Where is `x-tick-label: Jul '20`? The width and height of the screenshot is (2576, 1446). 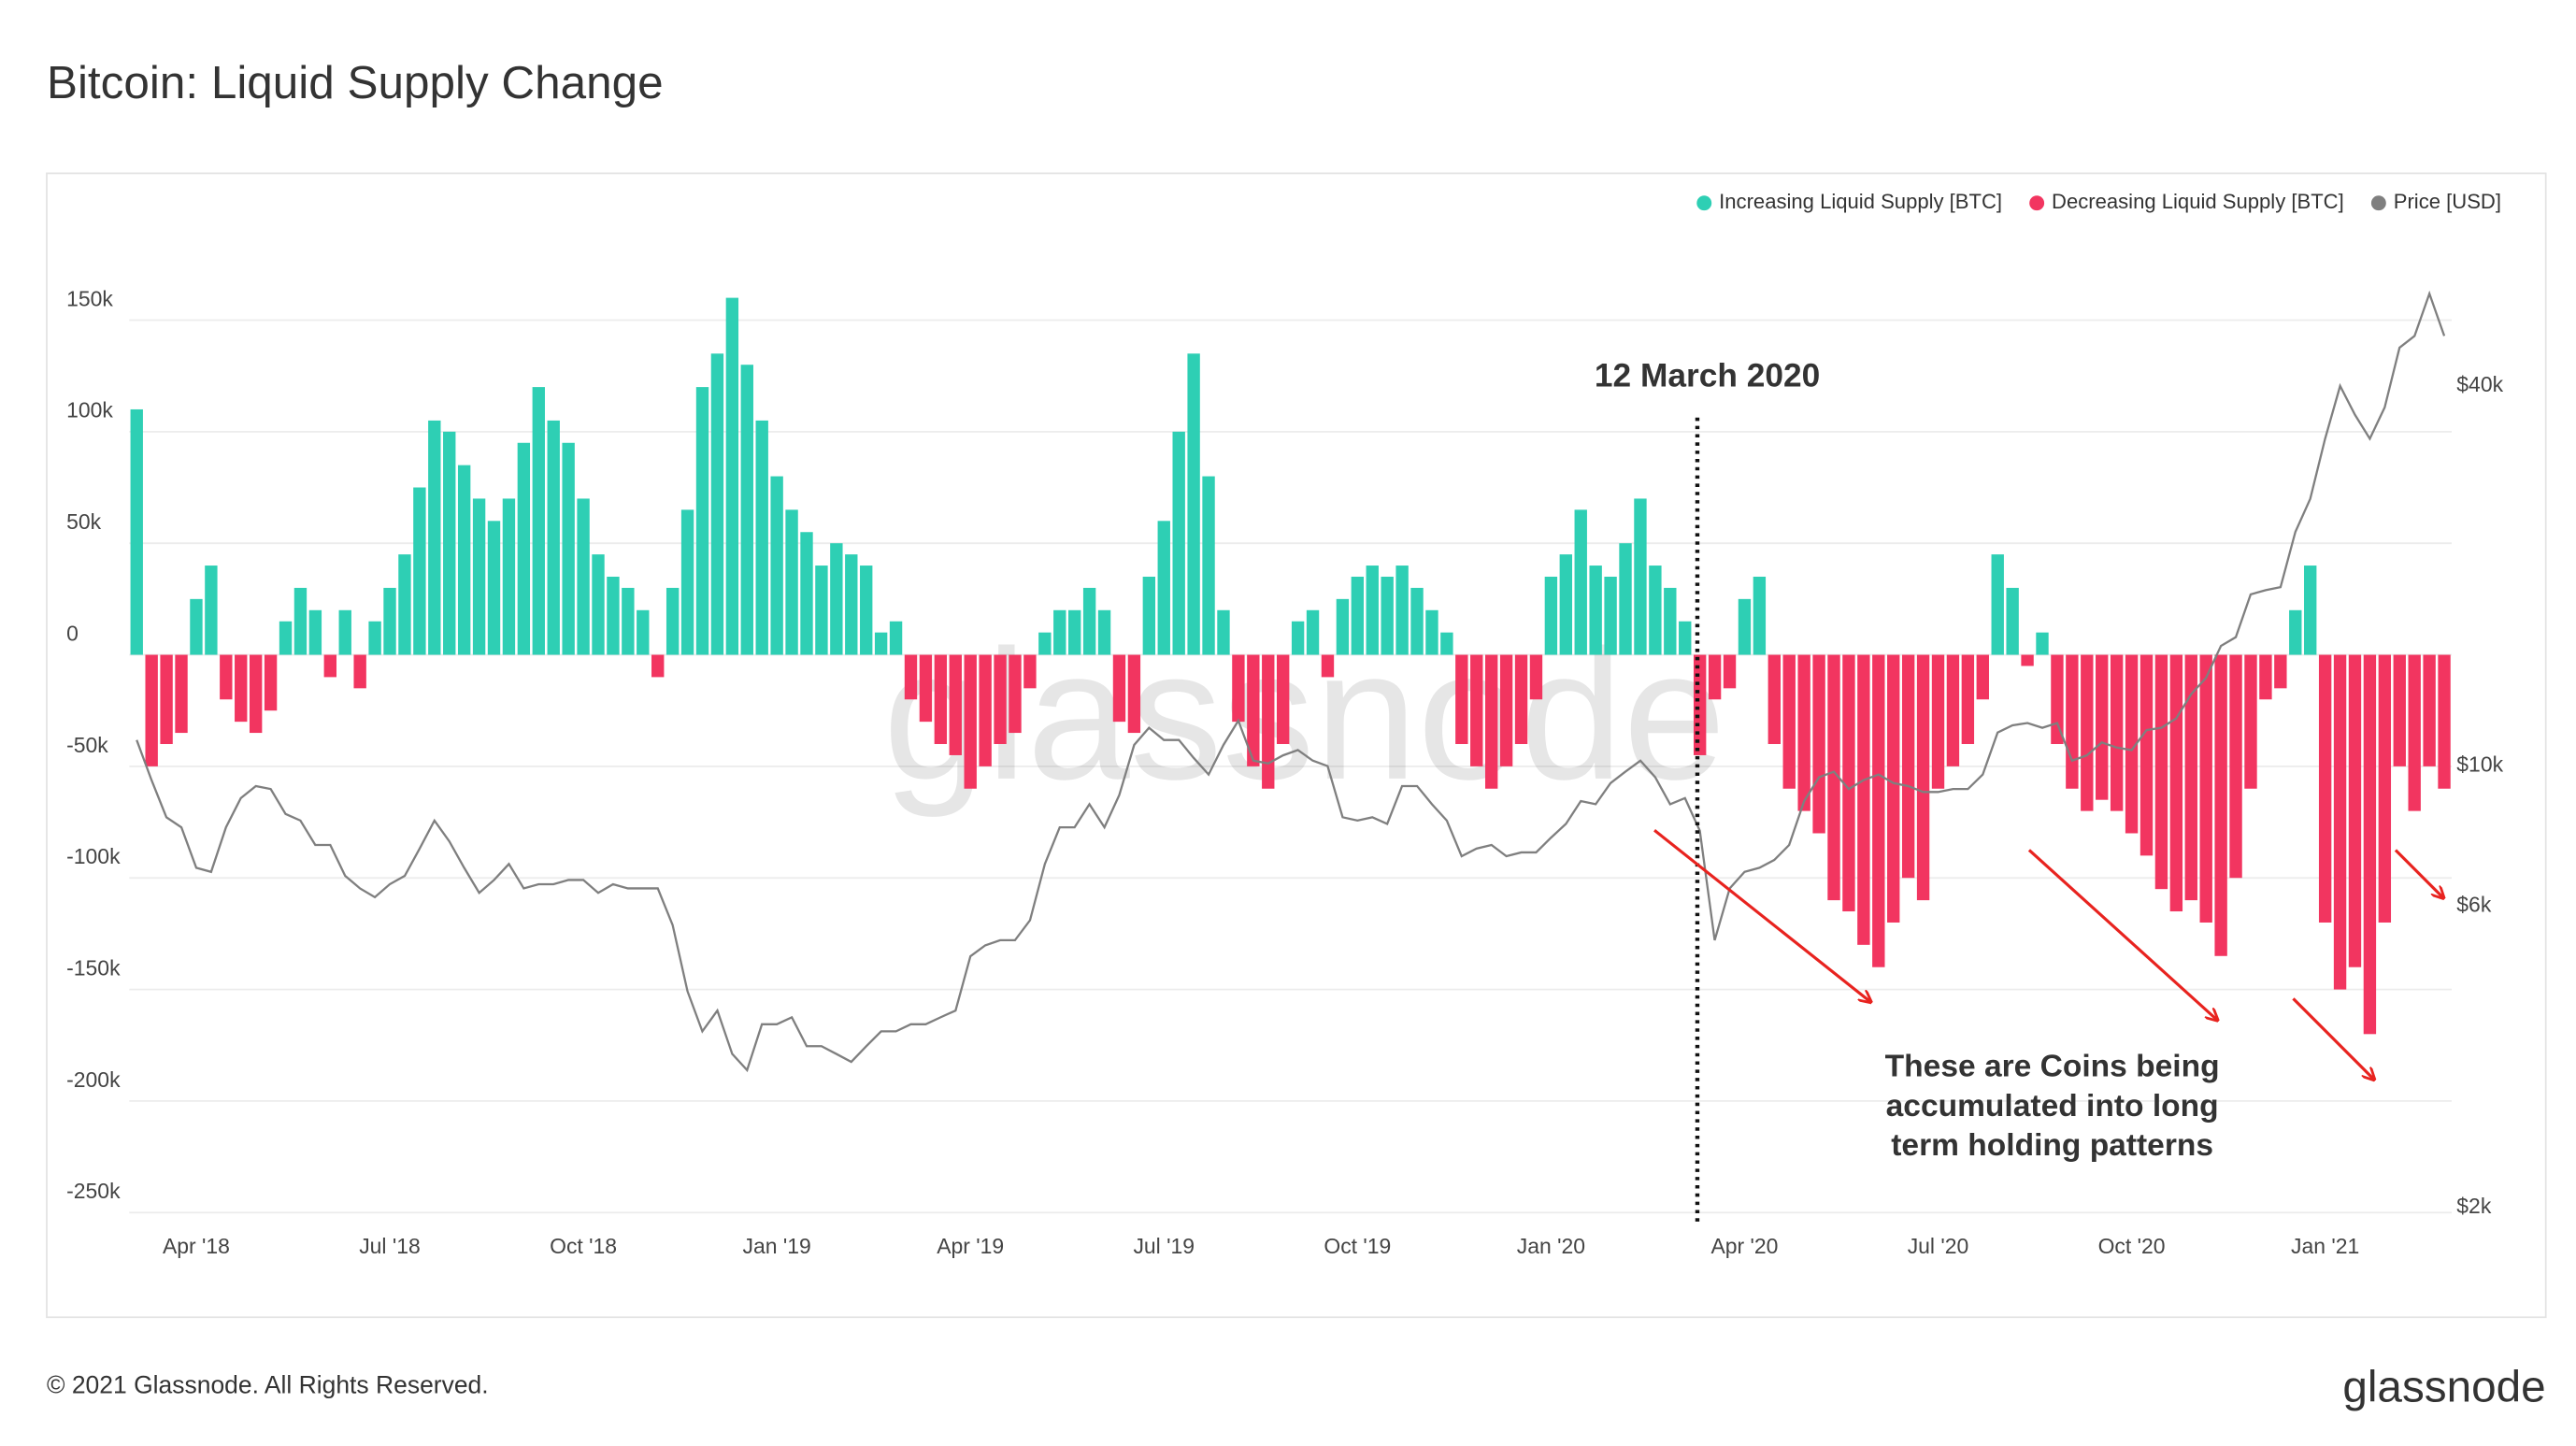
x-tick-label: Jul '20 is located at coordinates (1938, 1246).